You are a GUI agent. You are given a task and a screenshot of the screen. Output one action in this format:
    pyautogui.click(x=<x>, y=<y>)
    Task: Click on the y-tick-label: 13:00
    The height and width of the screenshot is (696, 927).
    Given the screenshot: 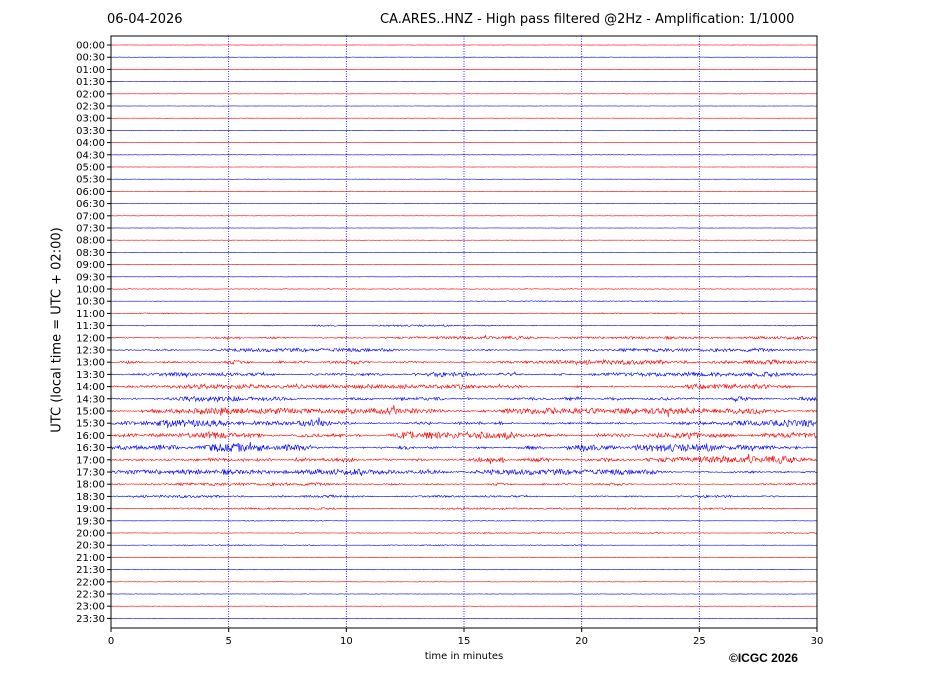 What is the action you would take?
    pyautogui.click(x=90, y=363)
    